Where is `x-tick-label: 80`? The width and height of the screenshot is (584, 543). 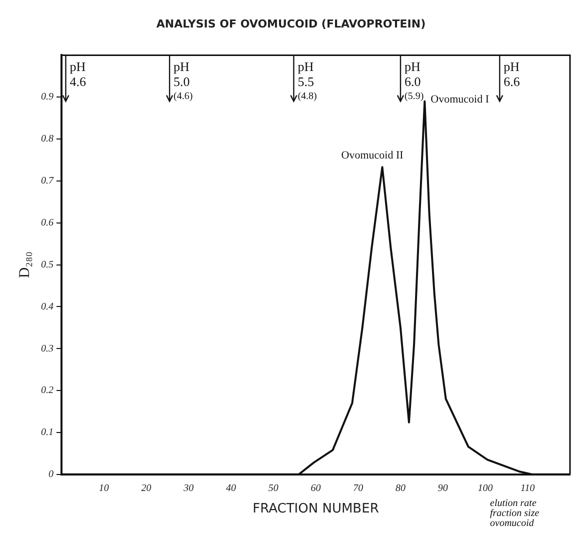 x-tick-label: 80 is located at coordinates (401, 488).